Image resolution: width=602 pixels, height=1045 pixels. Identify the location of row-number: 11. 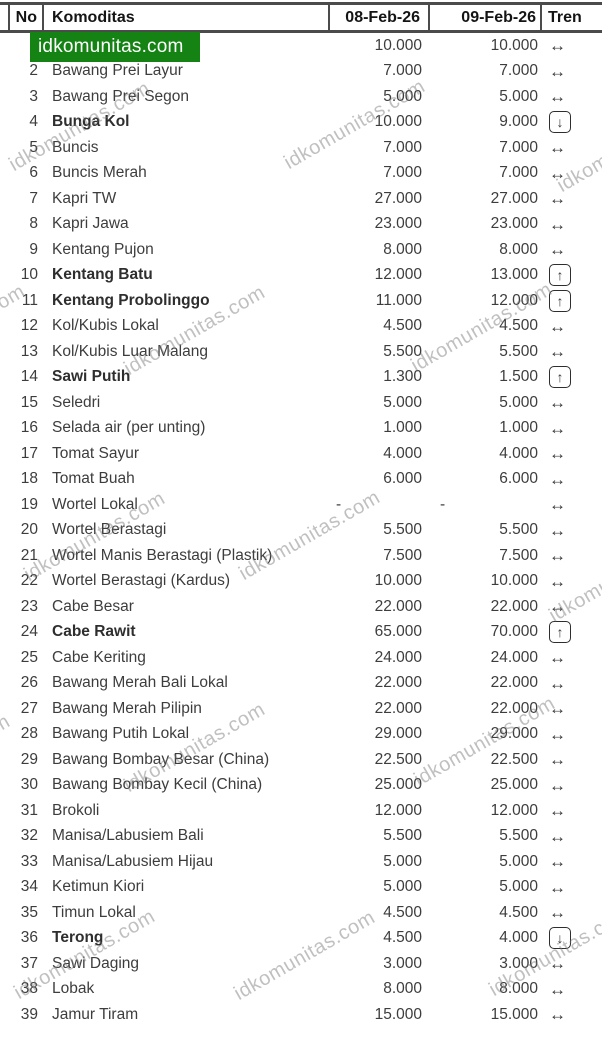
(29, 300).